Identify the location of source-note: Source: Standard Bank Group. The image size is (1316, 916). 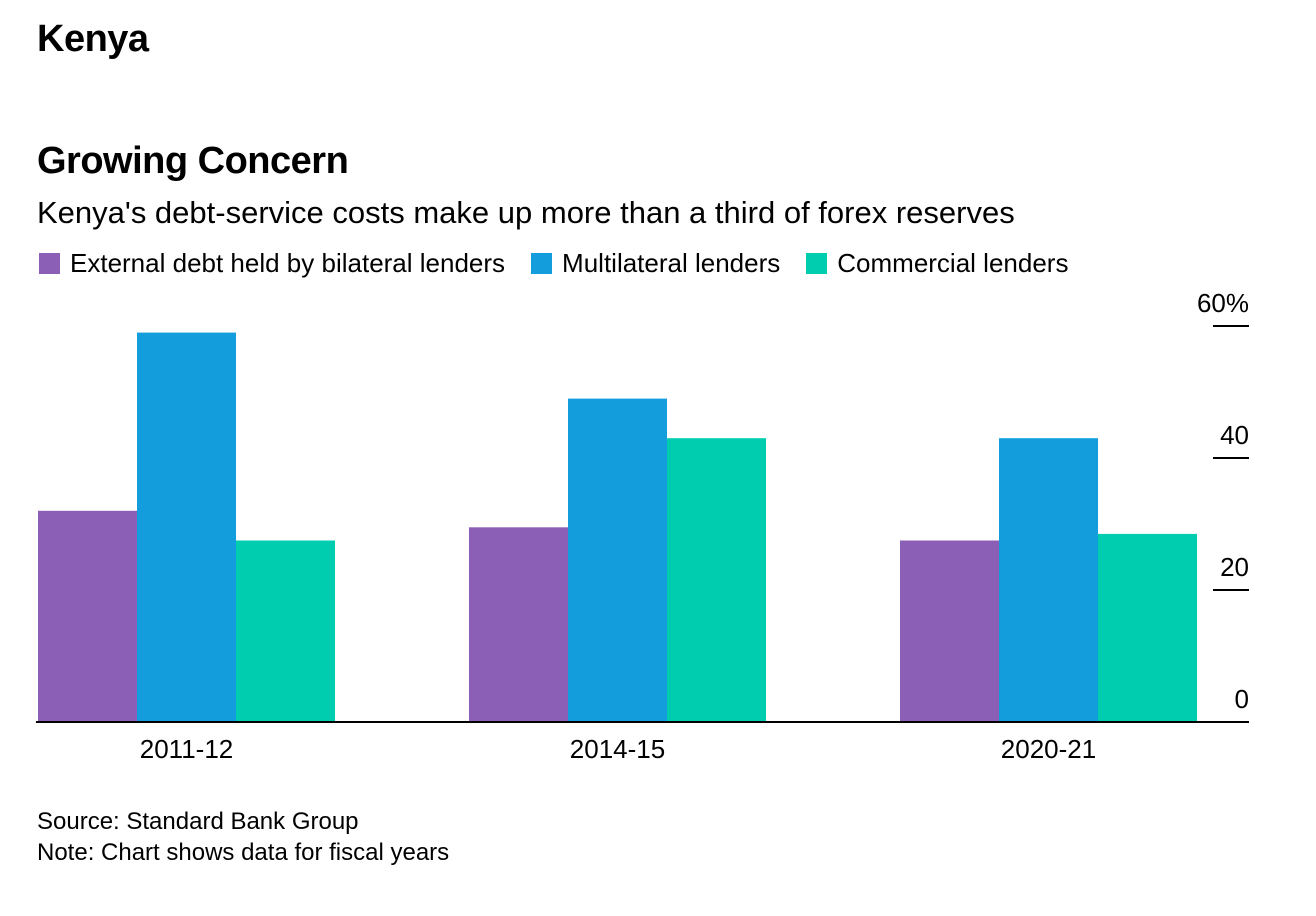
(198, 821).